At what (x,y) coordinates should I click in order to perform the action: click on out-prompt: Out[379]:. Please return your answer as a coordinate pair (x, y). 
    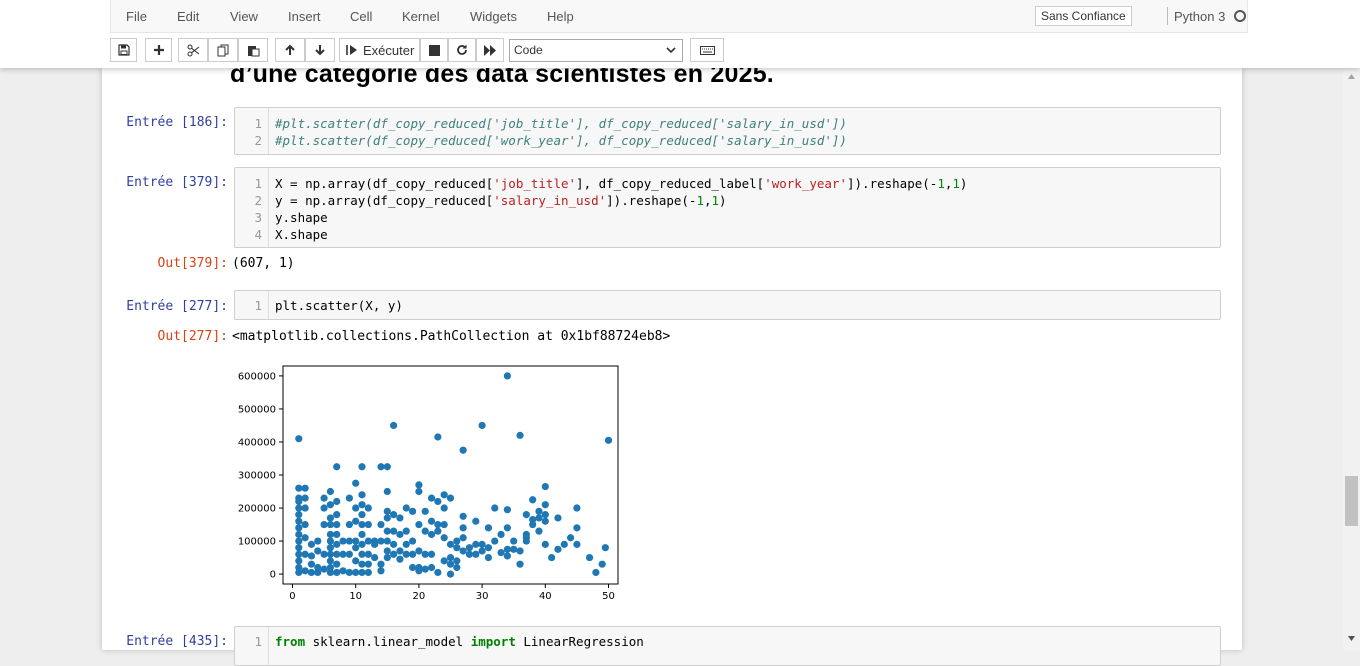
    Looking at the image, I should click on (192, 263).